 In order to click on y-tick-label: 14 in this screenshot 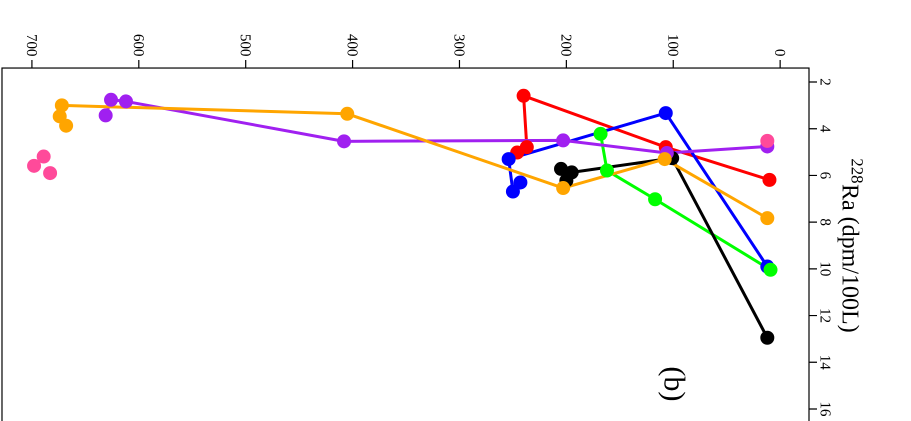, I will do `click(825, 363)`.